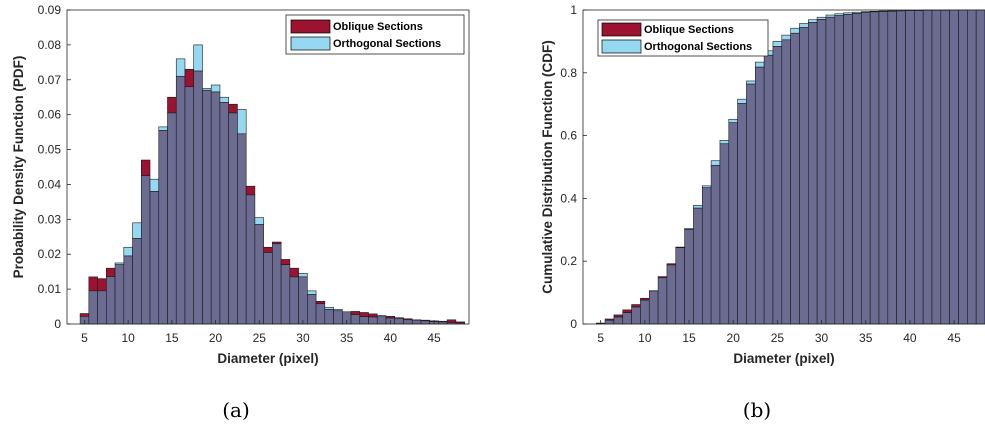 The image size is (985, 425). What do you see at coordinates (236, 410) in the screenshot?
I see `pdf-caption: (a)` at bounding box center [236, 410].